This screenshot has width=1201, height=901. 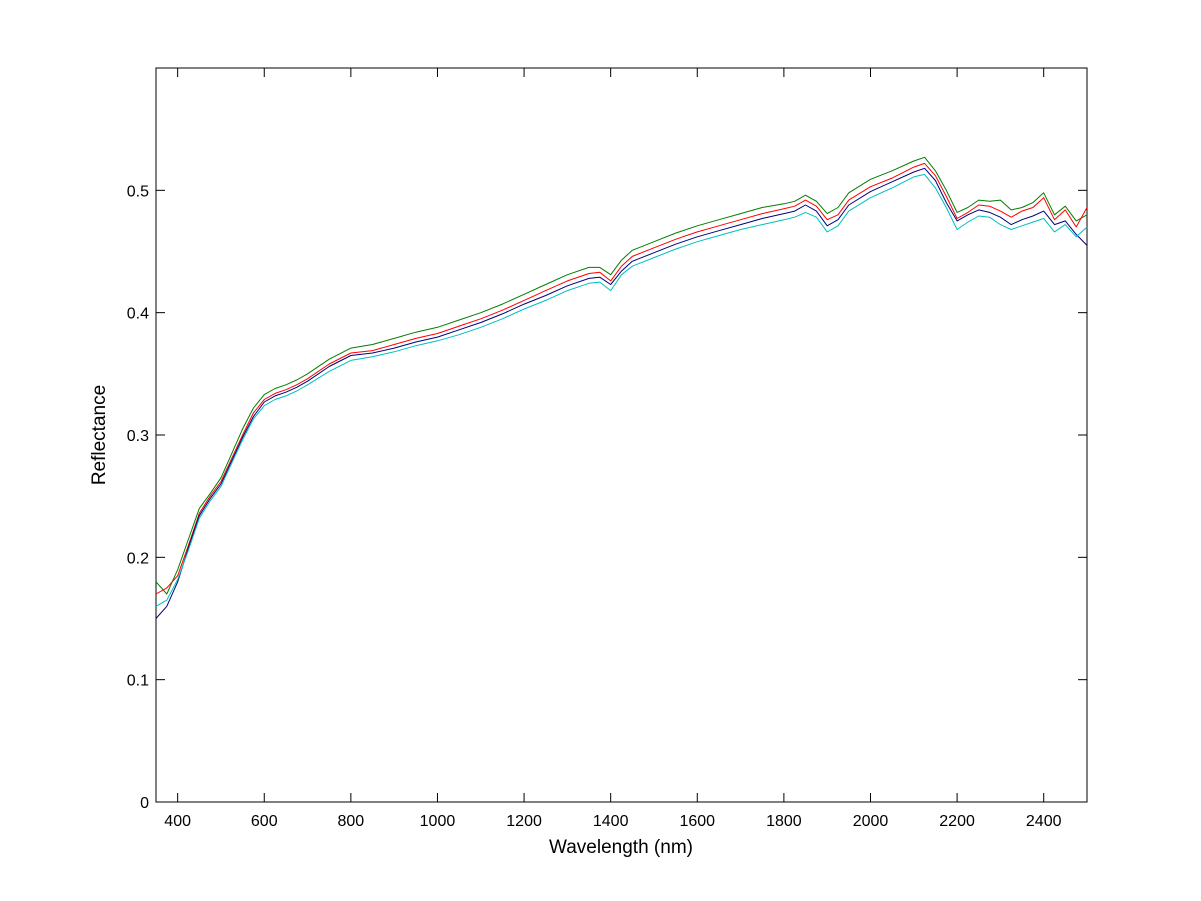 I want to click on y-tick-label: 0.3, so click(x=138, y=436).